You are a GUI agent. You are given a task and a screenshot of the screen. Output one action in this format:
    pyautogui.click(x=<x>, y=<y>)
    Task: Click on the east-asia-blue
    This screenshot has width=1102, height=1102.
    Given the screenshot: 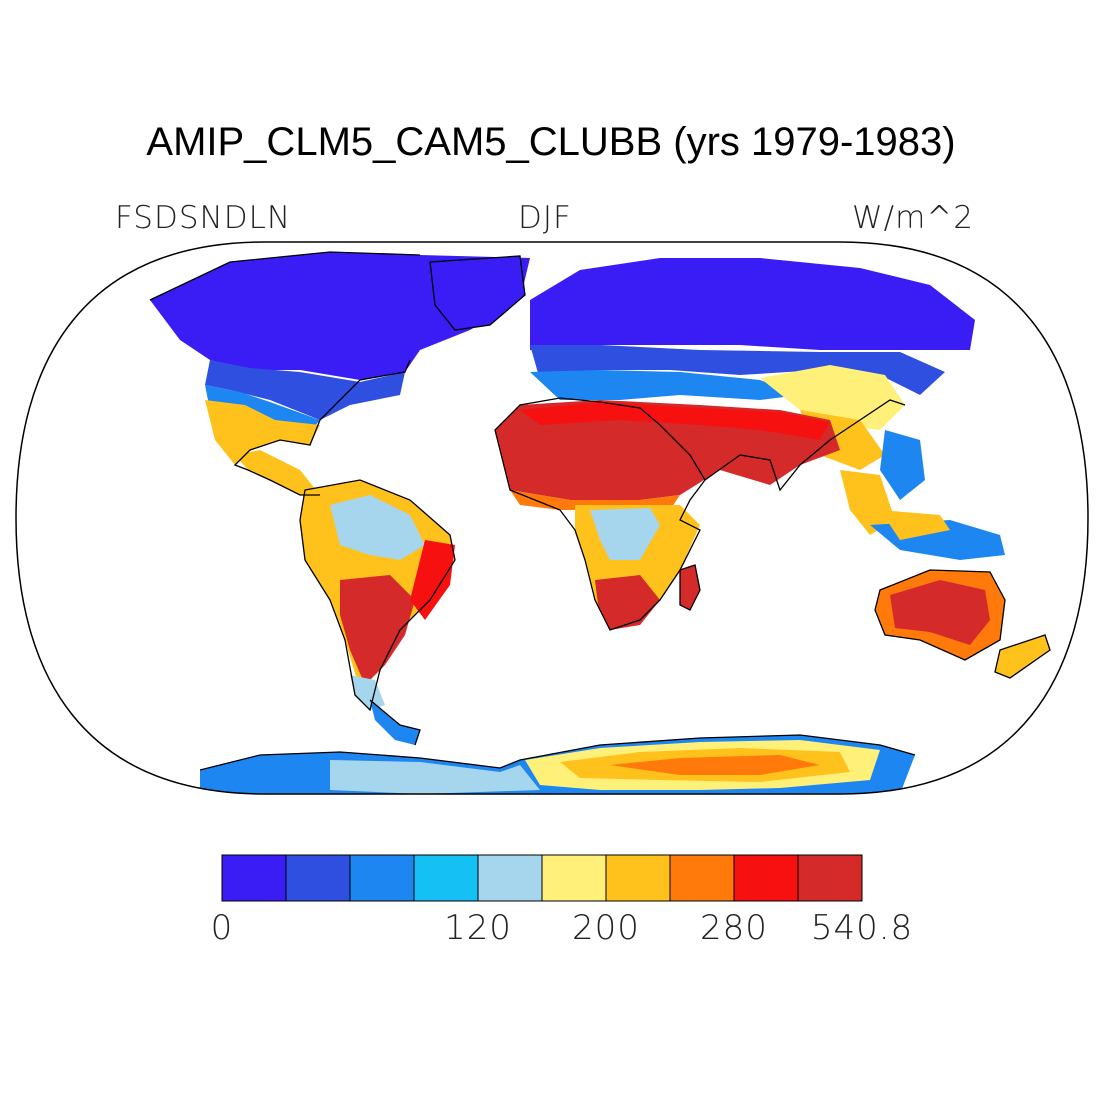 What is the action you would take?
    pyautogui.click(x=902, y=465)
    